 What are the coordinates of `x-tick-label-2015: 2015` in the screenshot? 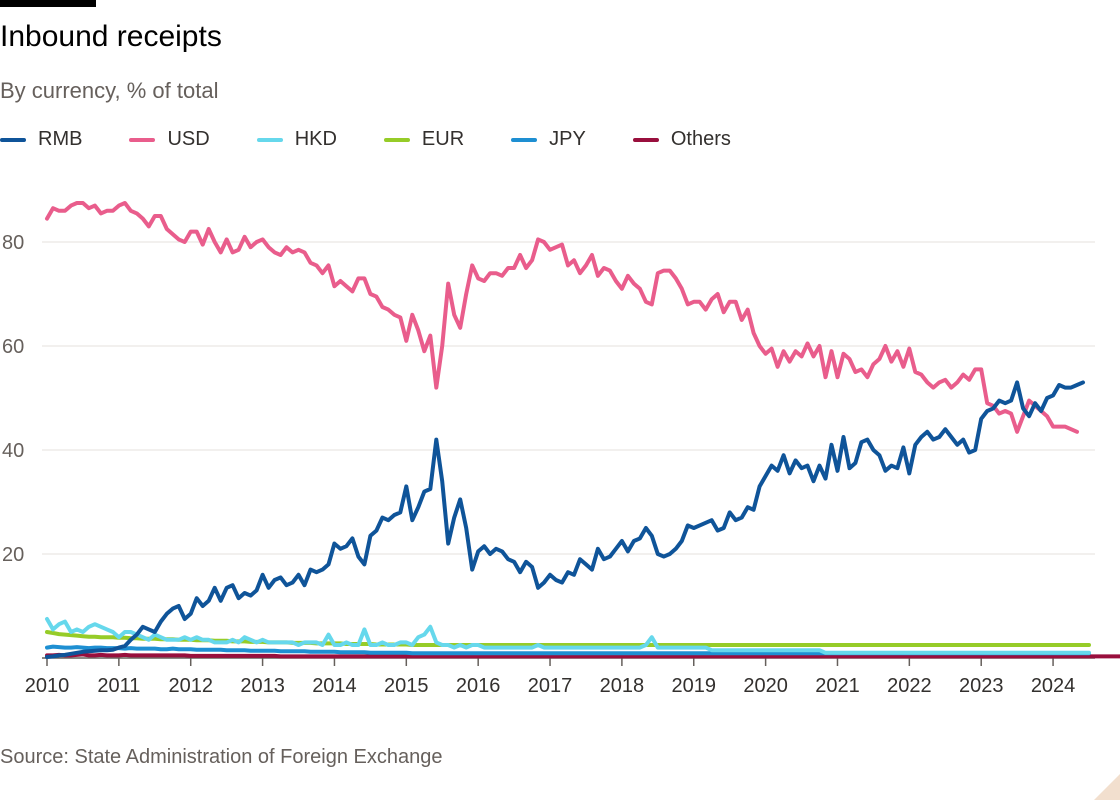 It's located at (406, 686).